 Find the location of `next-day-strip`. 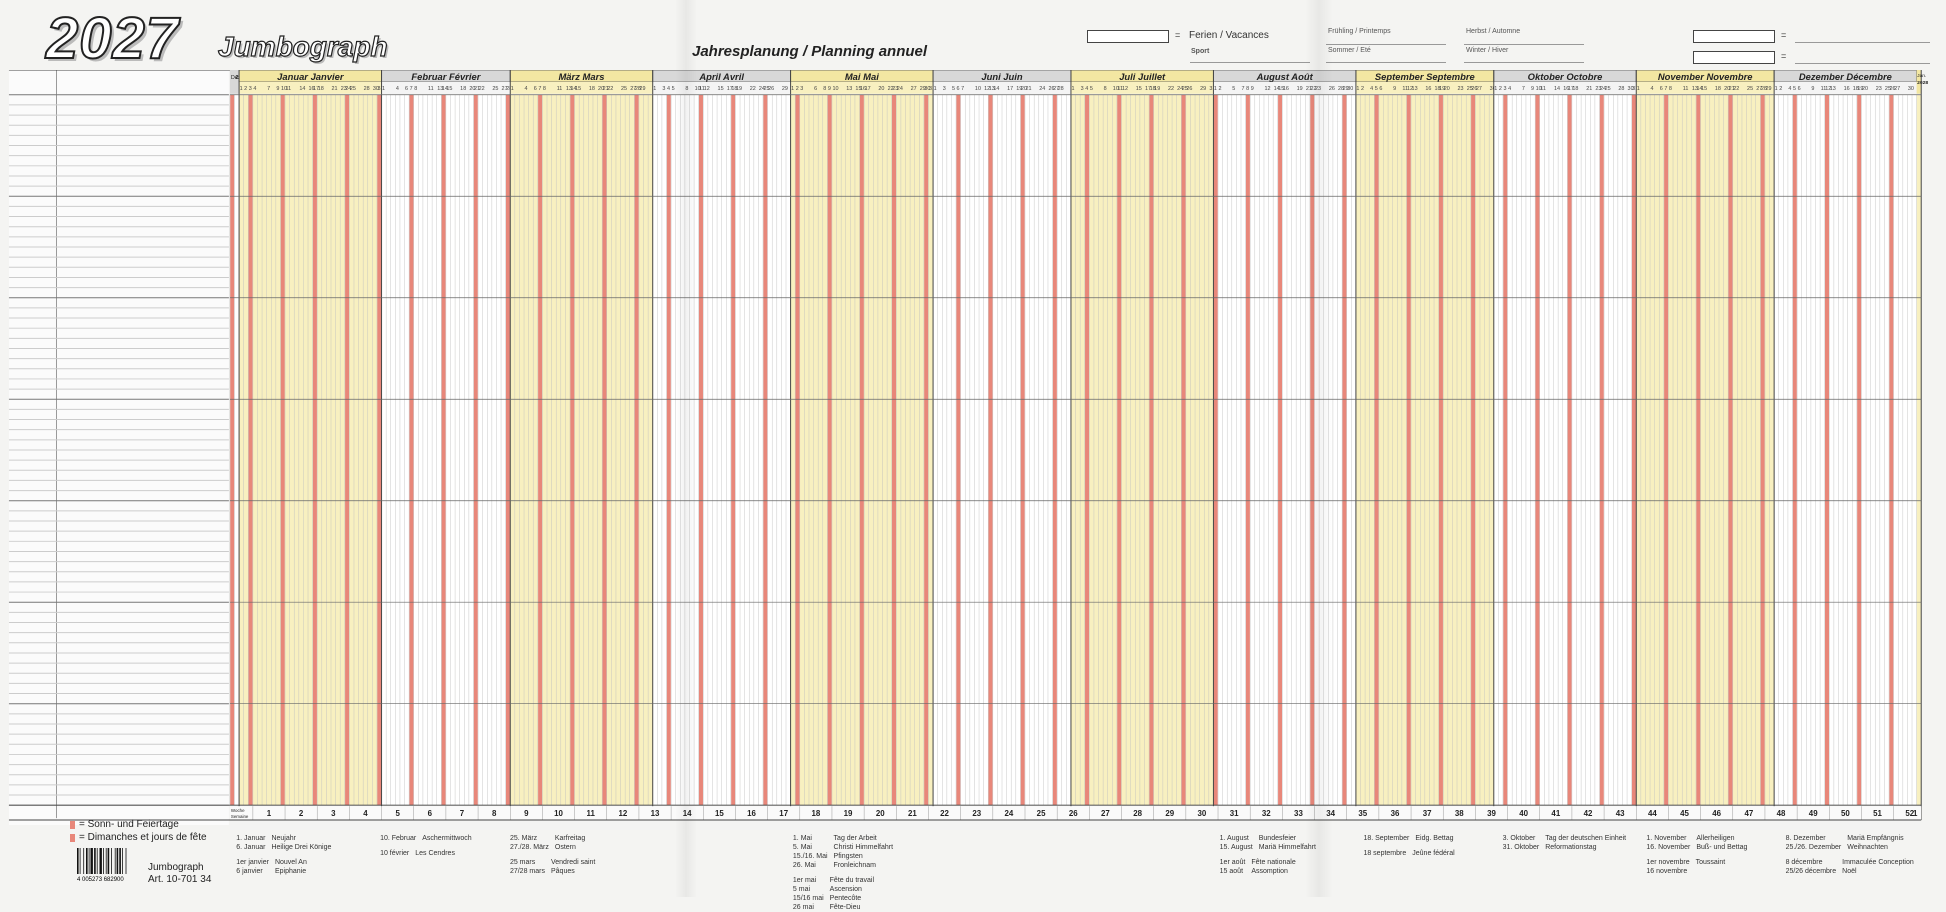

next-day-strip is located at coordinates (1919, 450).